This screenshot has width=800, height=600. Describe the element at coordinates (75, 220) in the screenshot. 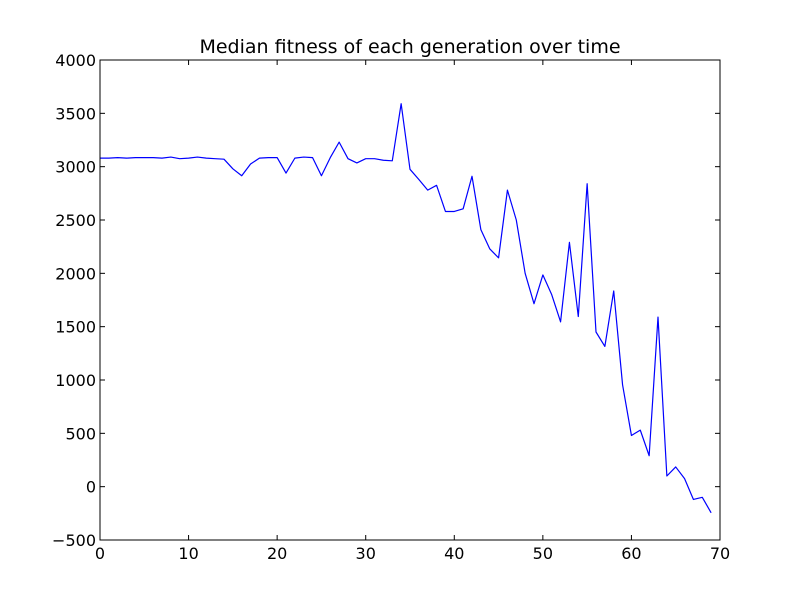

I see `y-tick-label: 2500` at that location.